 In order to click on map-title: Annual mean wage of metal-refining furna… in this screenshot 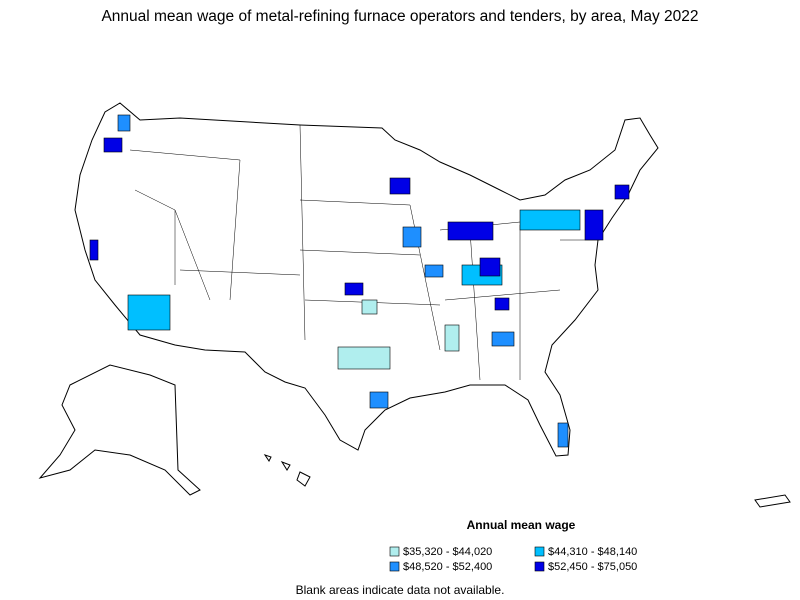, I will do `click(399, 16)`.